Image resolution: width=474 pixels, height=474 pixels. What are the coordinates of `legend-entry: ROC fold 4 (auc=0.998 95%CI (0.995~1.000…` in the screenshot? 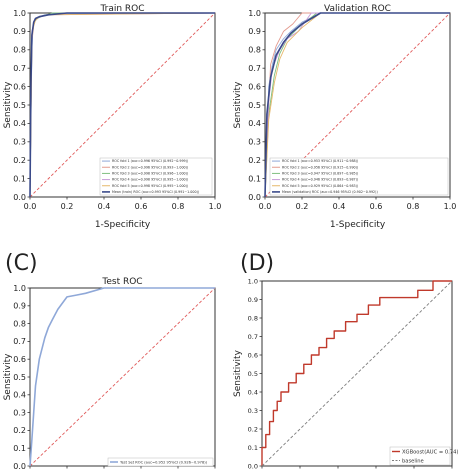 It's located at (150, 180).